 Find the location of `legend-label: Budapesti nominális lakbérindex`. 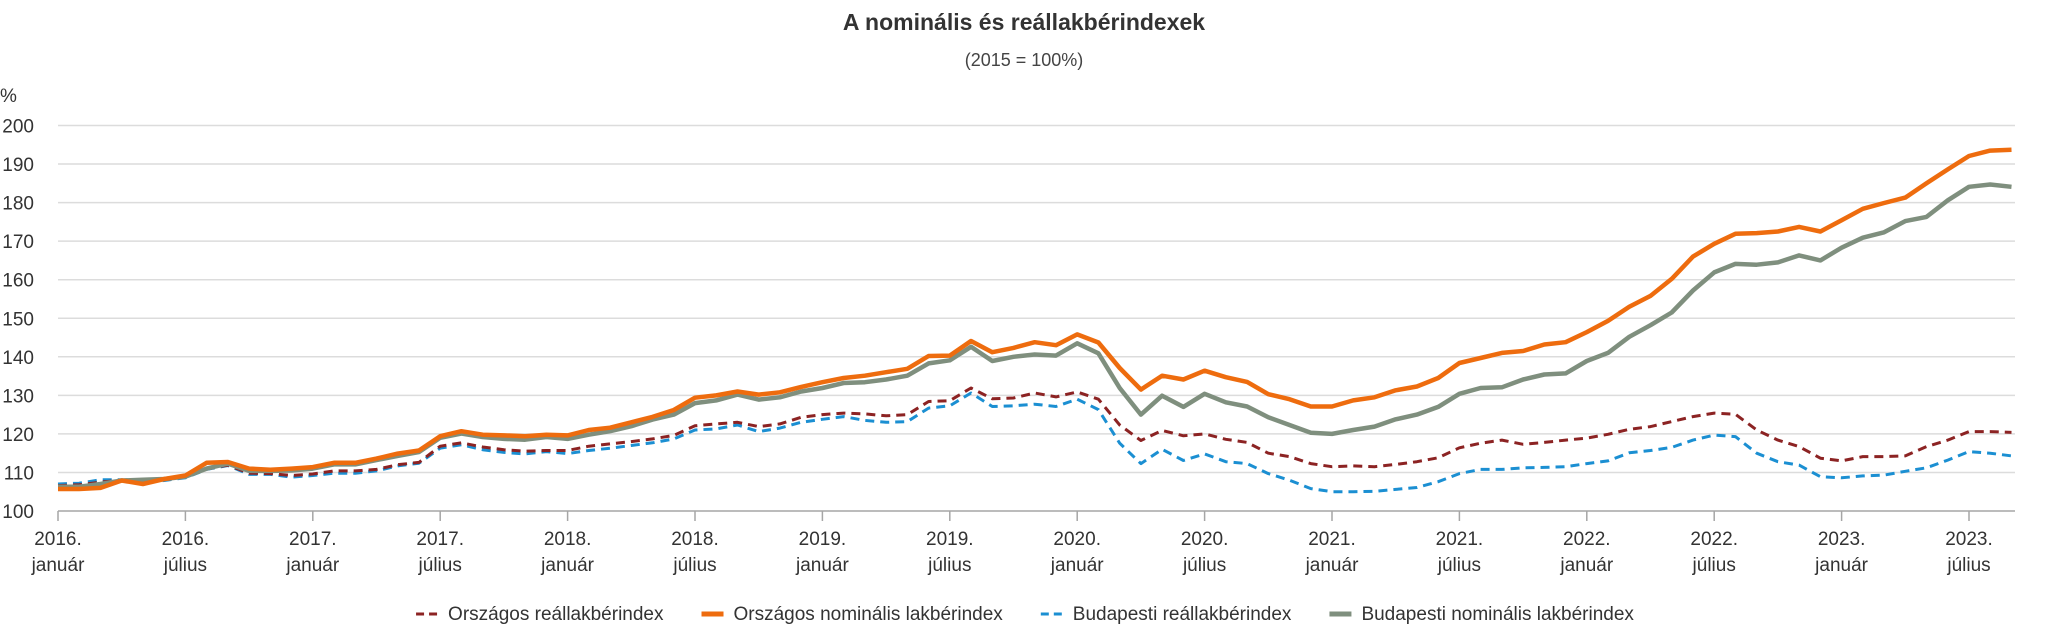

legend-label: Budapesti nominális lakbérindex is located at coordinates (1497, 614).